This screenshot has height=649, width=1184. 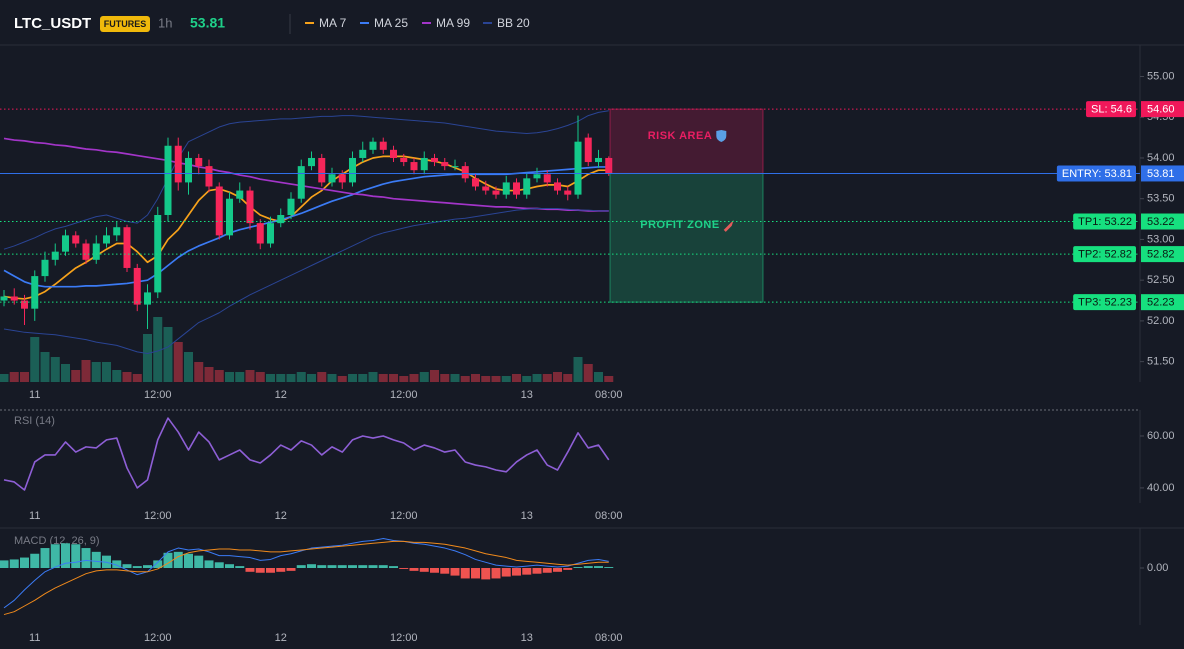 What do you see at coordinates (1161, 280) in the screenshot?
I see `y-tick-label: 52.50` at bounding box center [1161, 280].